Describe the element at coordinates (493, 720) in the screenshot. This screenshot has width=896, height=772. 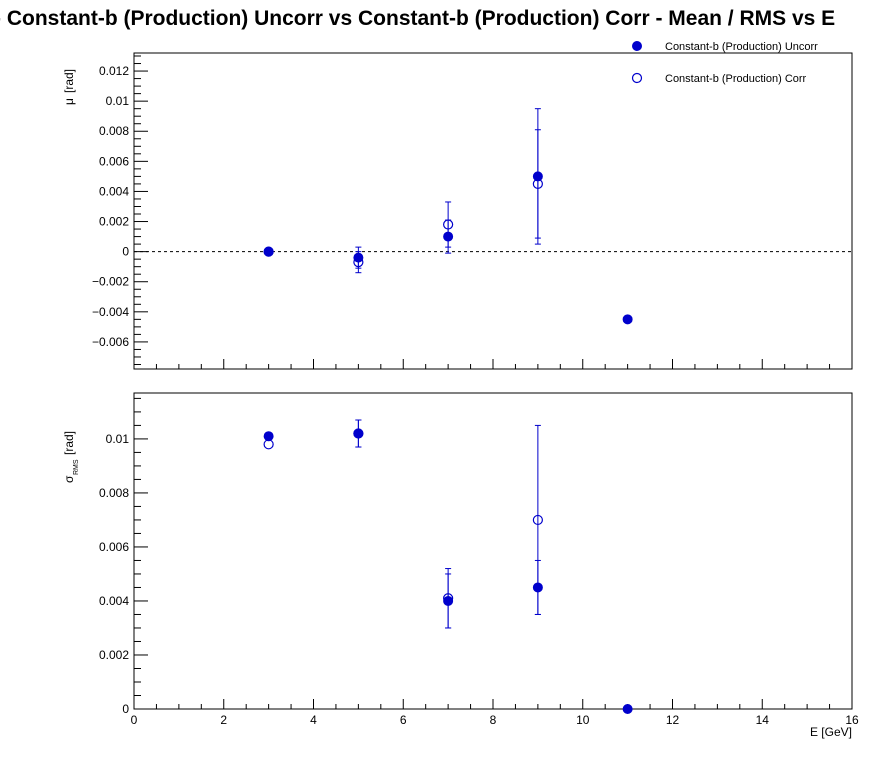
I see `x-tick-label: 8` at that location.